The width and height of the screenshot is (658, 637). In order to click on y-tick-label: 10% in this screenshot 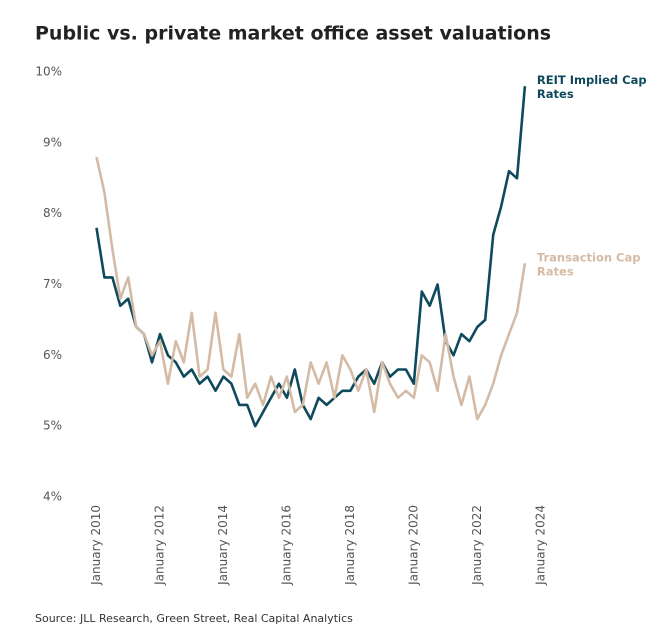, I will do `click(48, 72)`.